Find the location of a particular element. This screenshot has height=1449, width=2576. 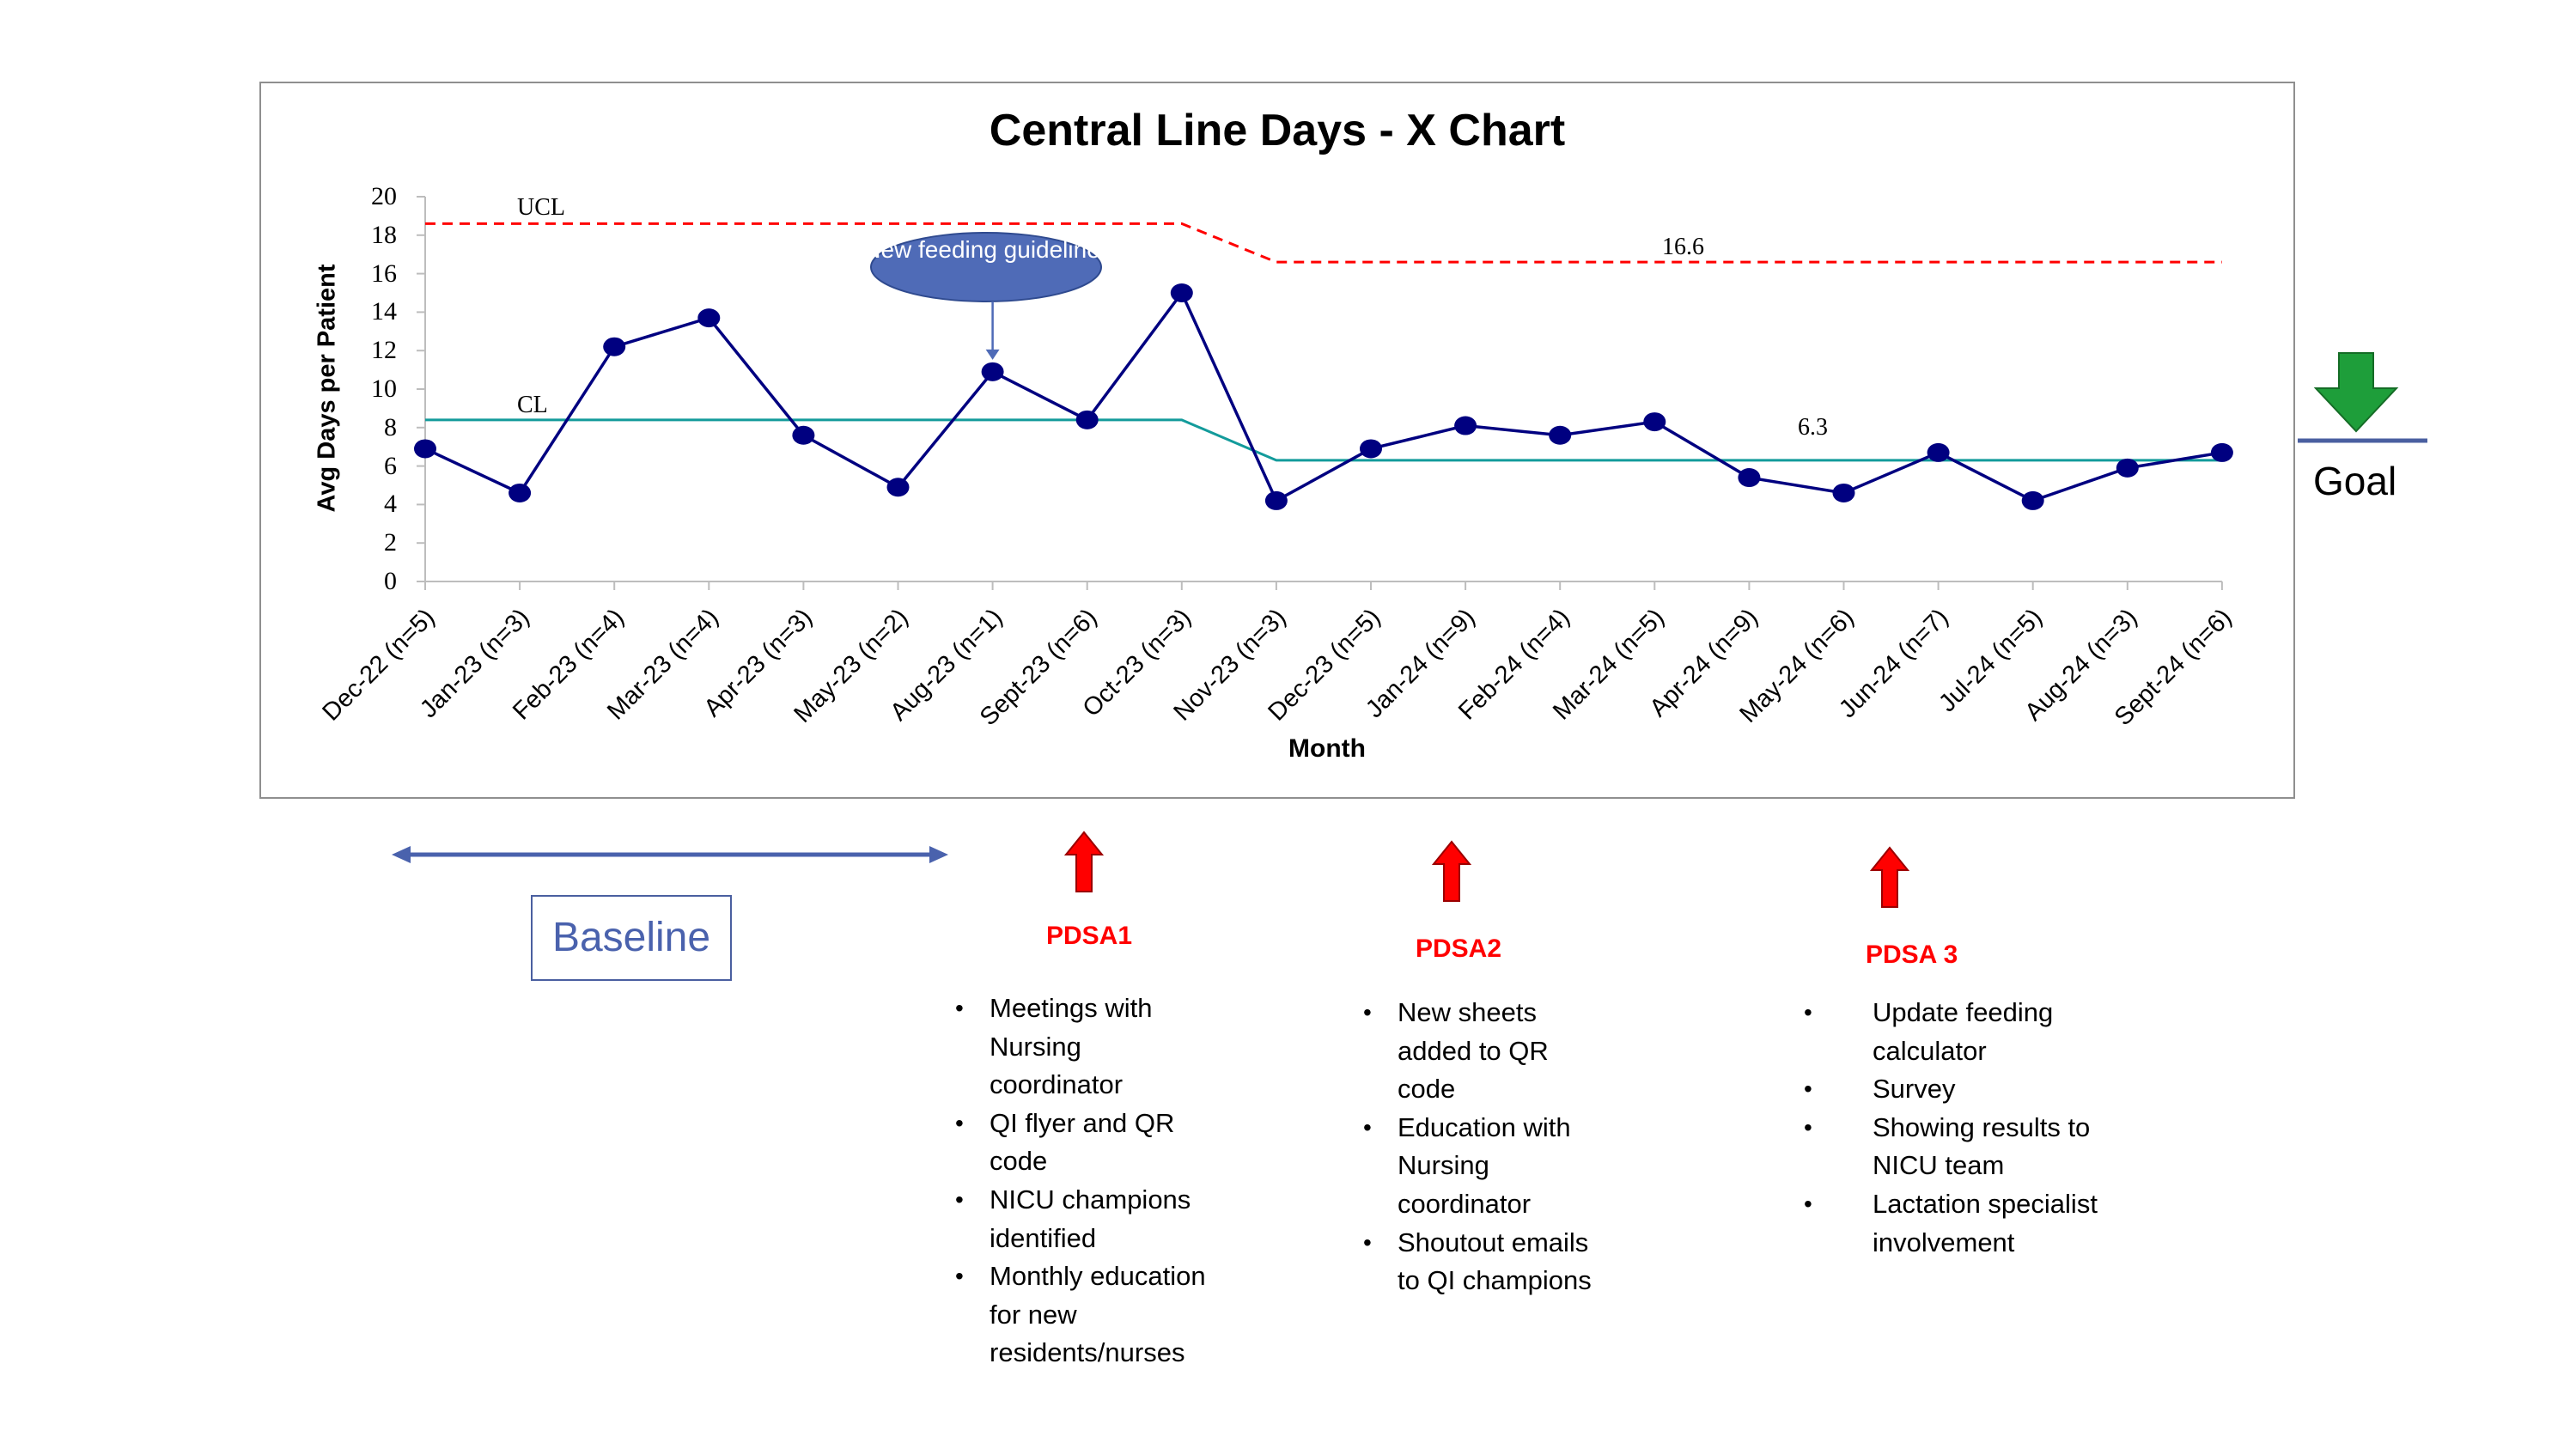

callout-pointer-head is located at coordinates (992, 354).